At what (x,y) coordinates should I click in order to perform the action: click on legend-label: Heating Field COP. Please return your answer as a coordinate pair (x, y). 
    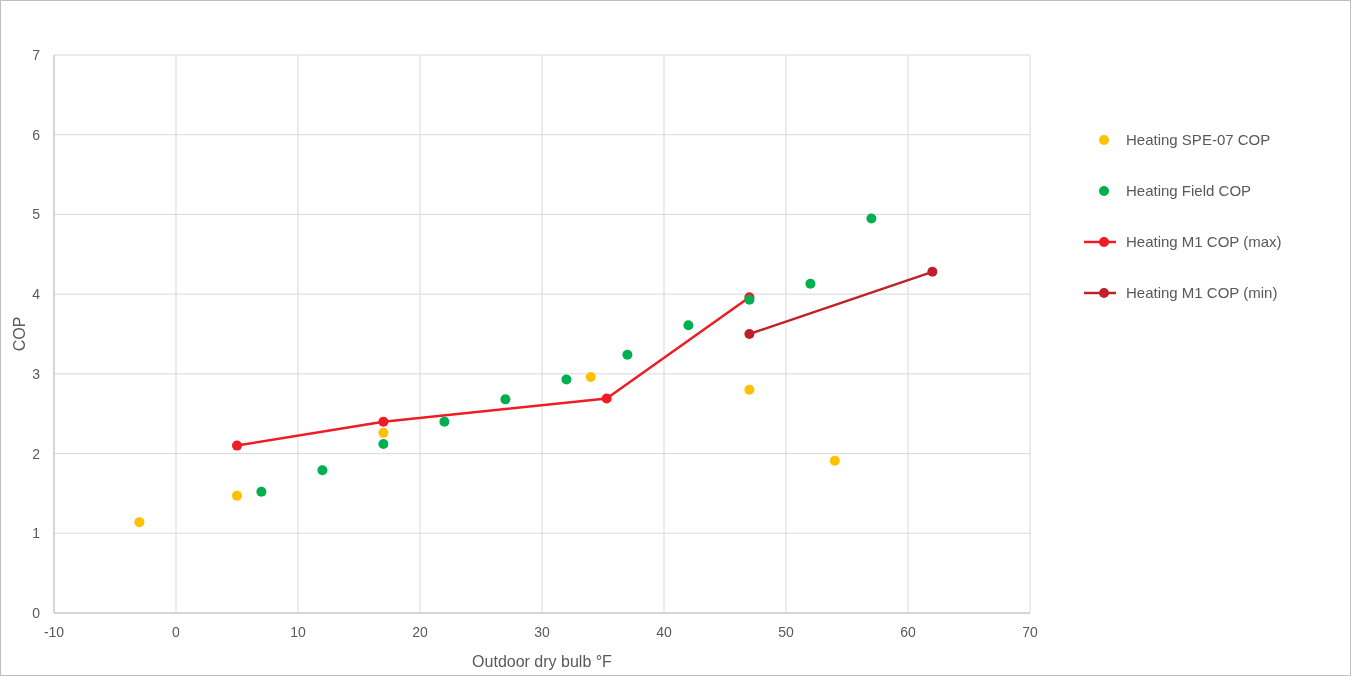
    Looking at the image, I should click on (1189, 190).